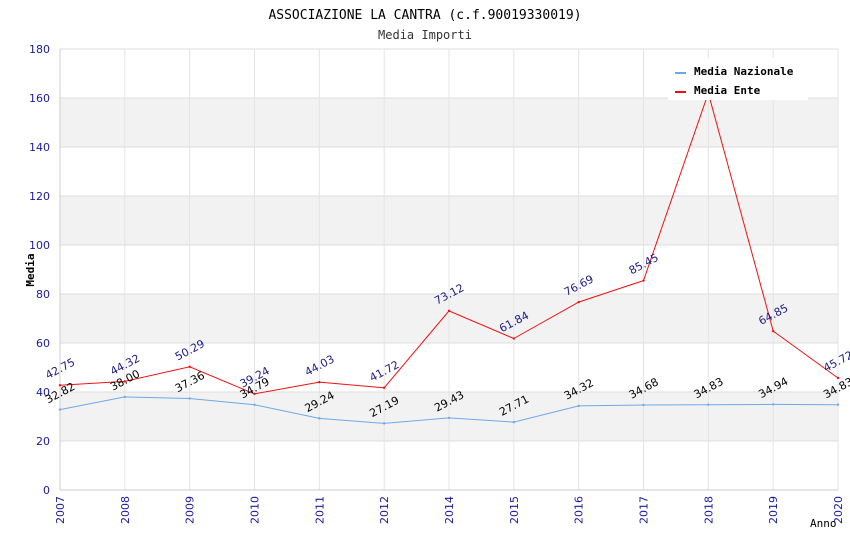 This screenshot has width=850, height=550. Describe the element at coordinates (708, 510) in the screenshot. I see `x-tick-label: 2018` at that location.